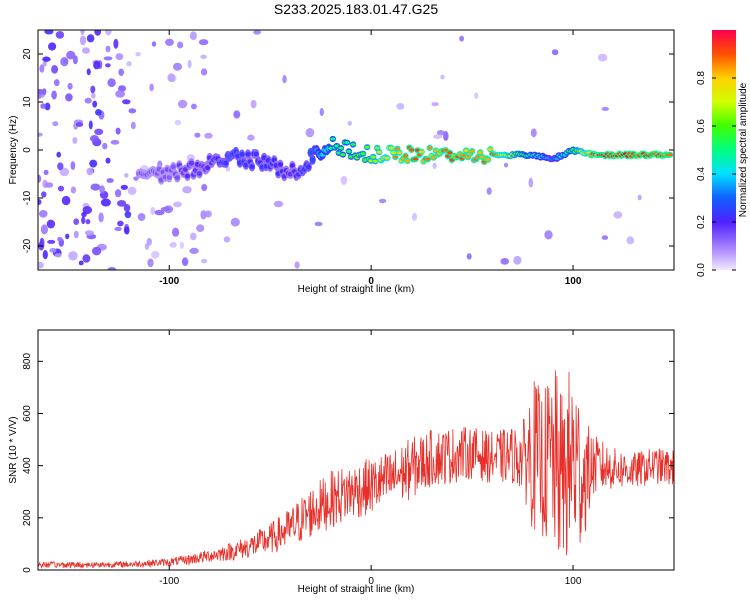 This screenshot has width=750, height=600. What do you see at coordinates (27, 150) in the screenshot?
I see `spectrogram-y-tick-label: 0` at bounding box center [27, 150].